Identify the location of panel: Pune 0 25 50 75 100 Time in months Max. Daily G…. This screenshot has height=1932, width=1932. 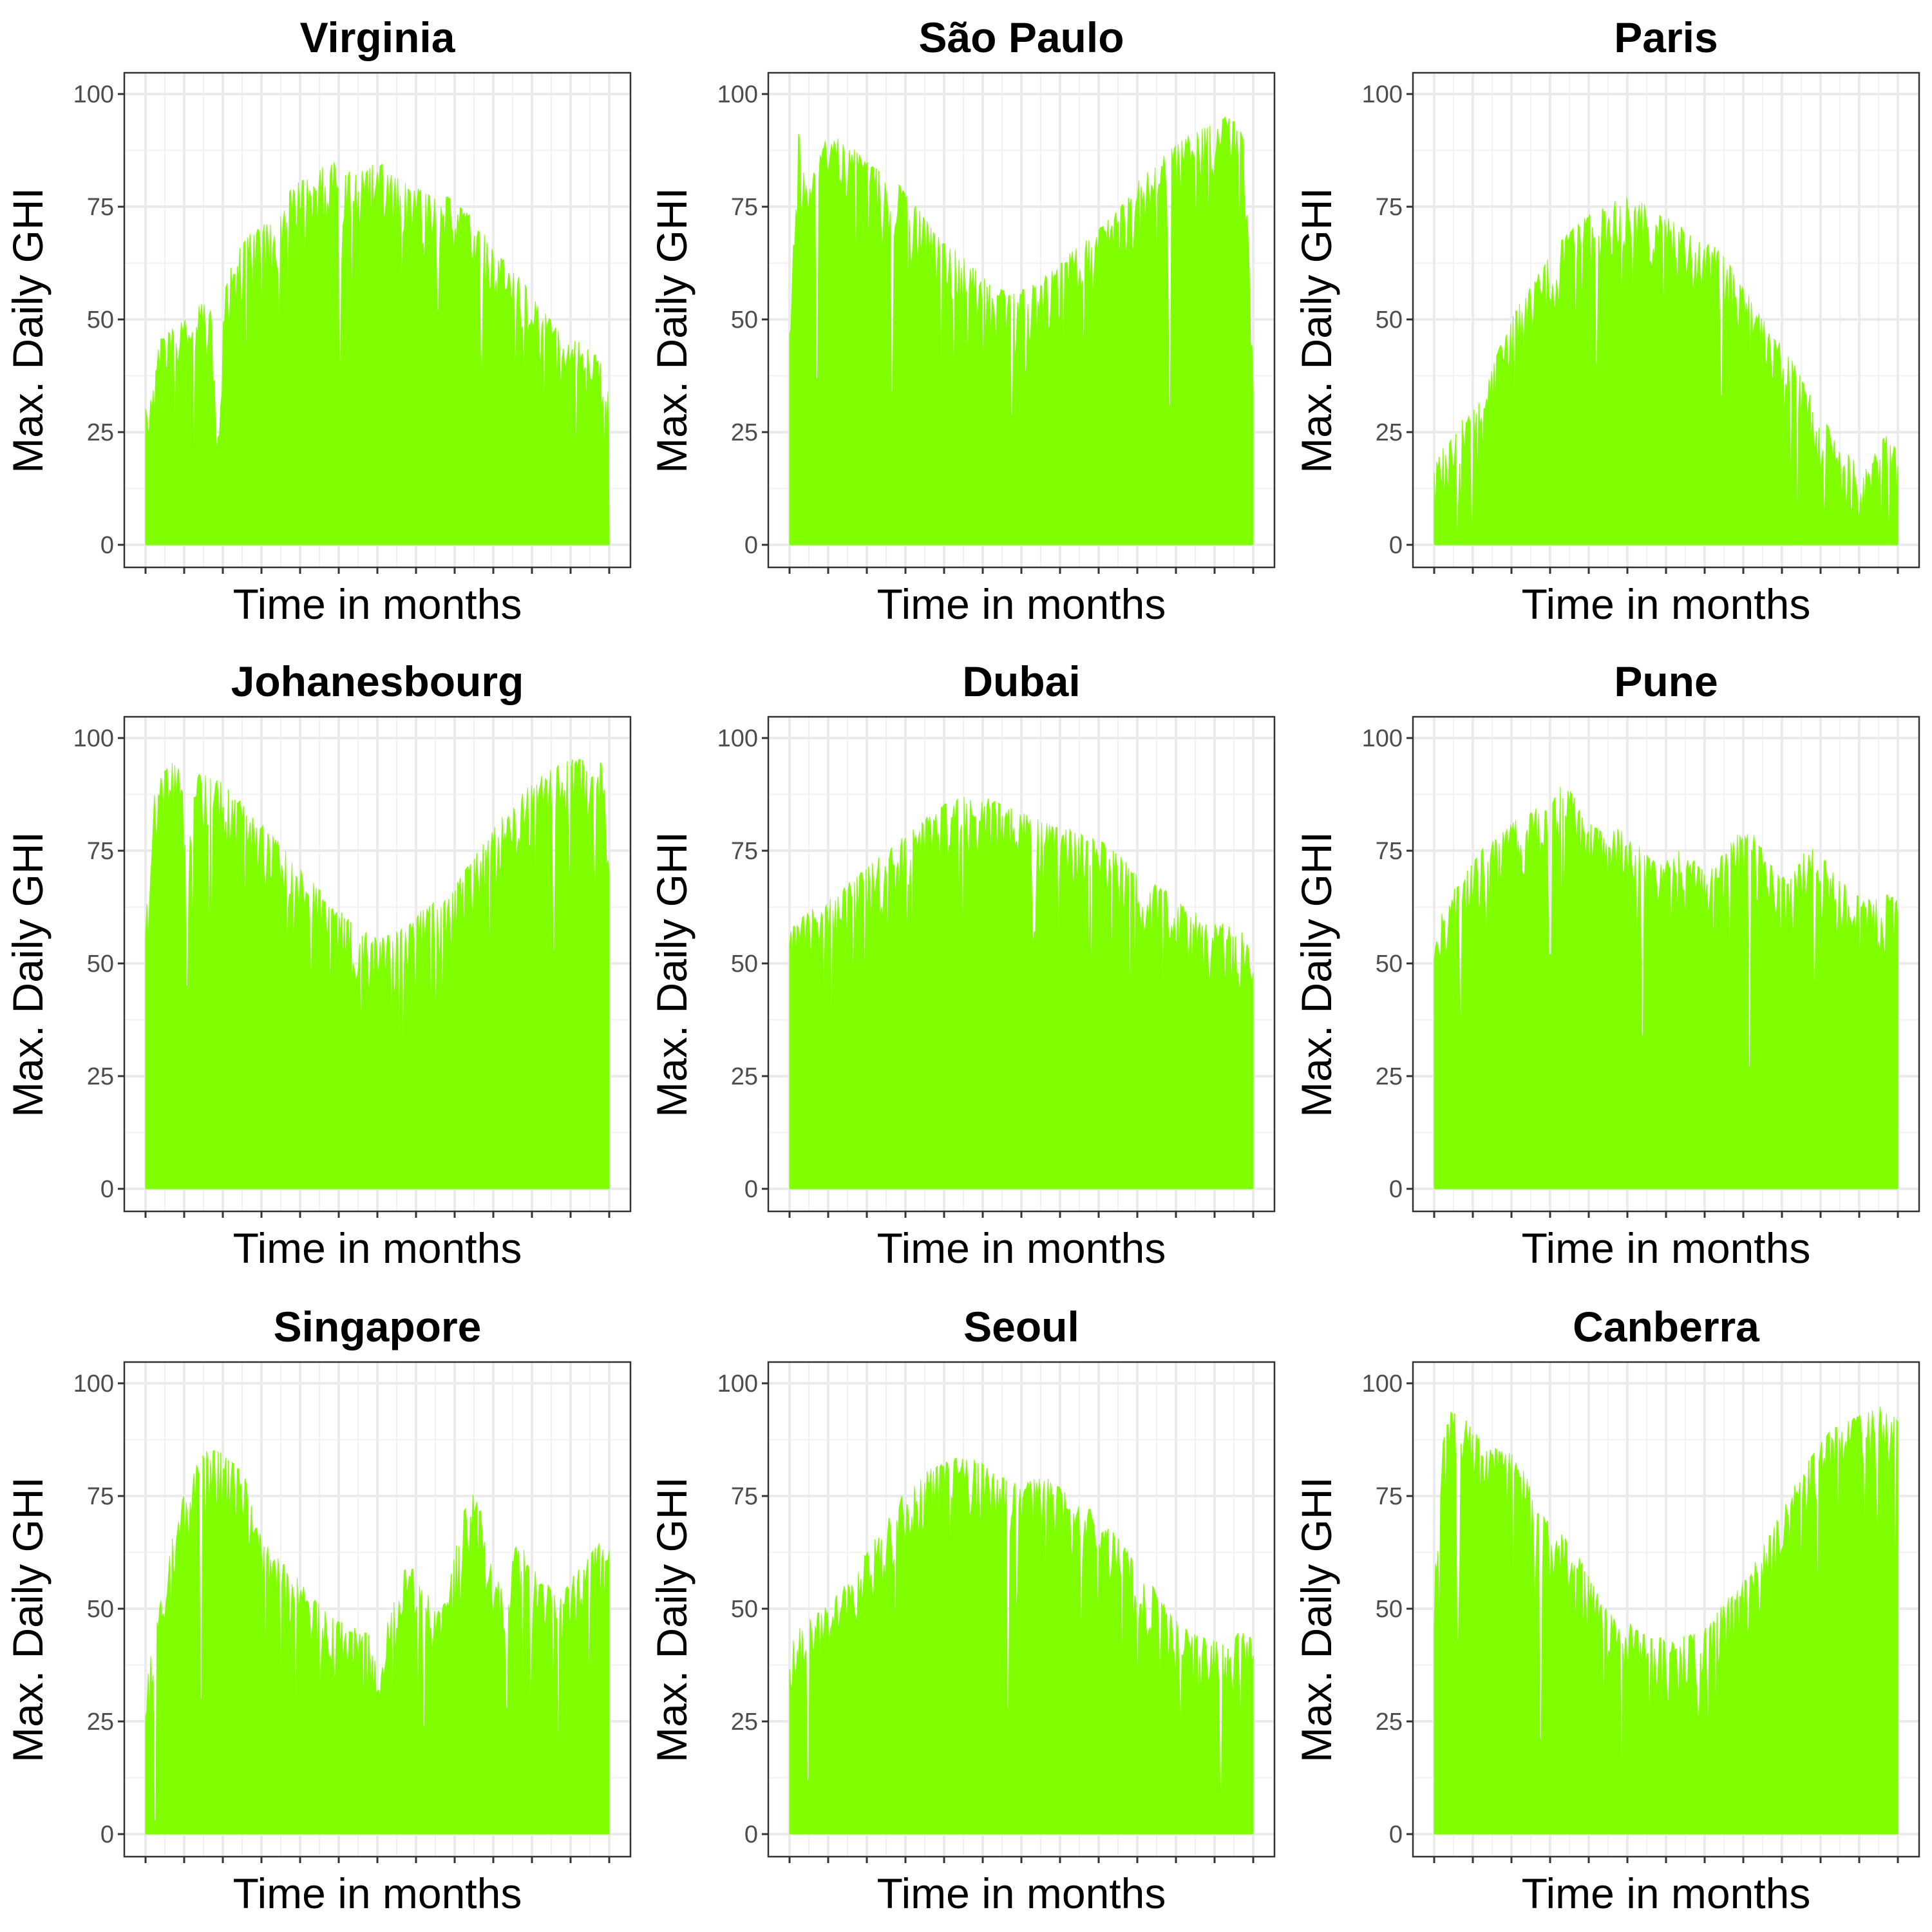
(1607, 965).